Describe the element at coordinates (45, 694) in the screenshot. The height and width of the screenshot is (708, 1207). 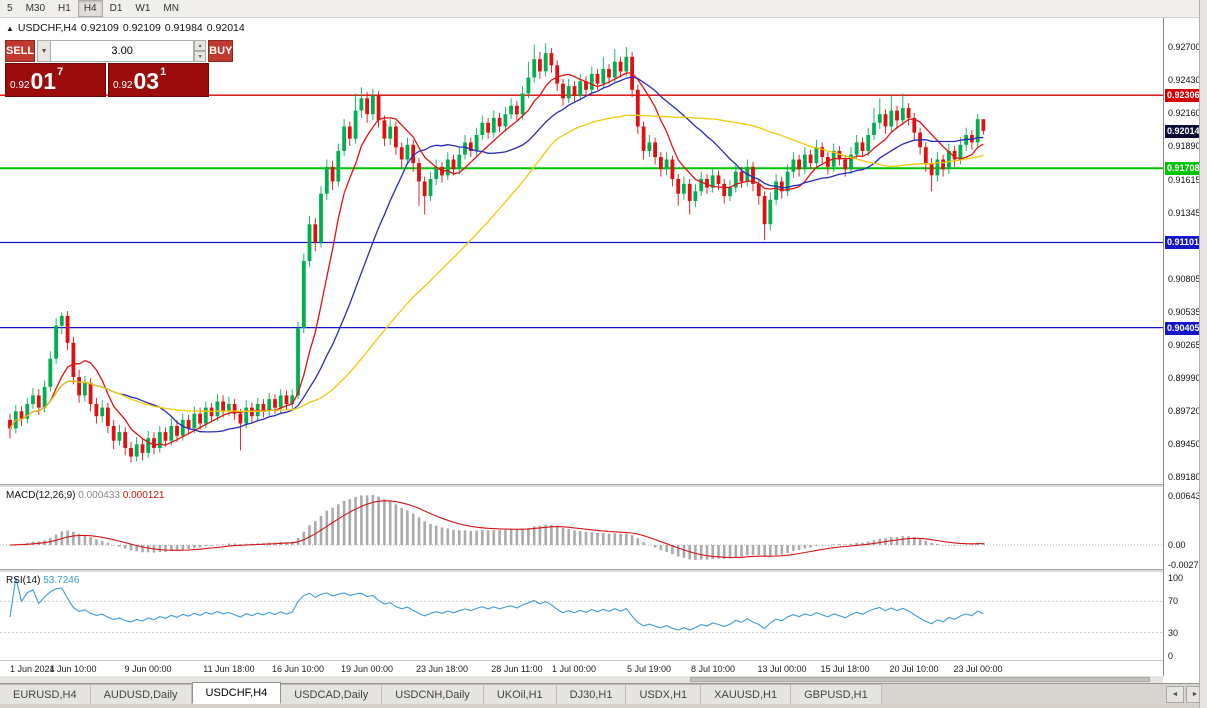
I see `chart-tab-EURUSD-H4: EURUSD,H4` at that location.